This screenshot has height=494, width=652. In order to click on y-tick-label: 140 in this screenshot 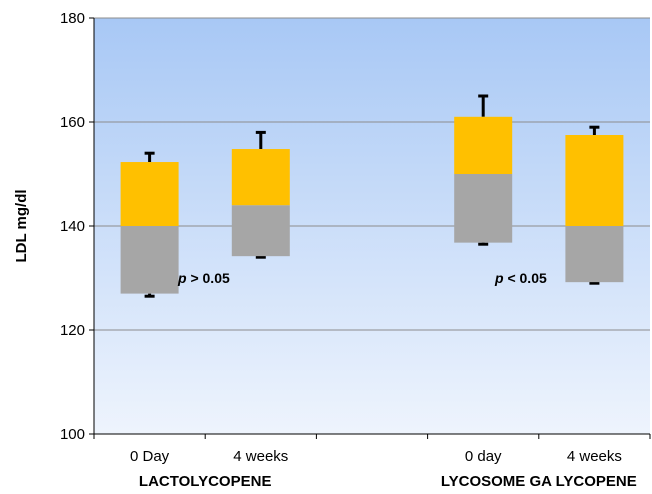, I will do `click(72, 226)`.